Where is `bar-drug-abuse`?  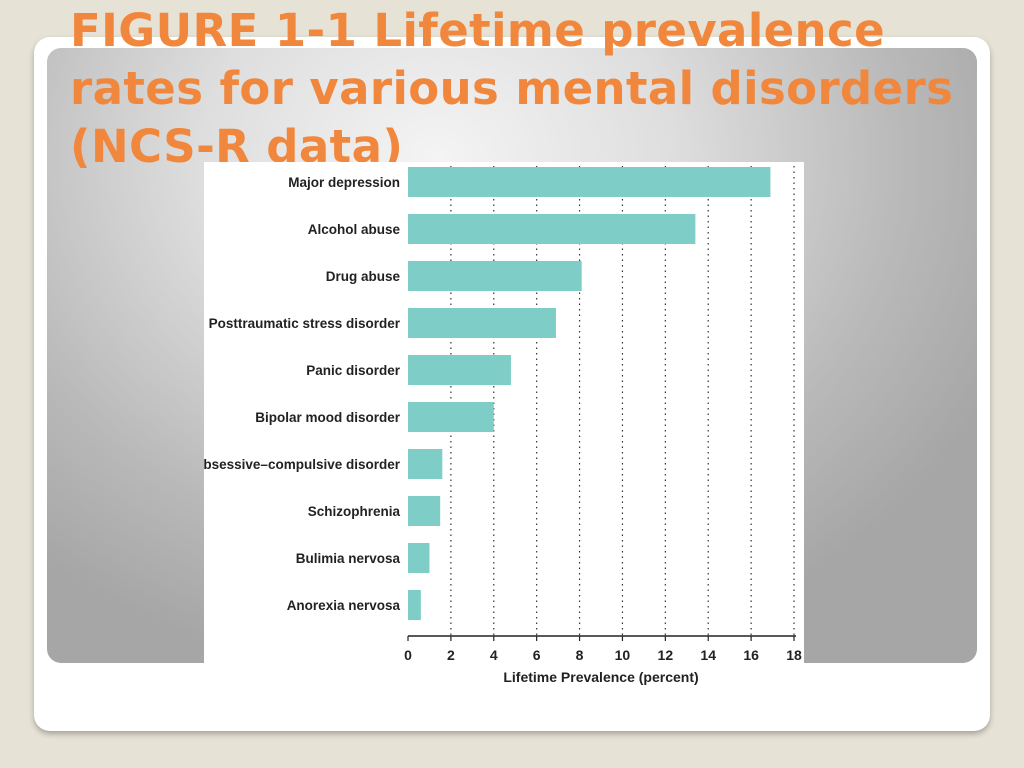 bar-drug-abuse is located at coordinates (495, 276).